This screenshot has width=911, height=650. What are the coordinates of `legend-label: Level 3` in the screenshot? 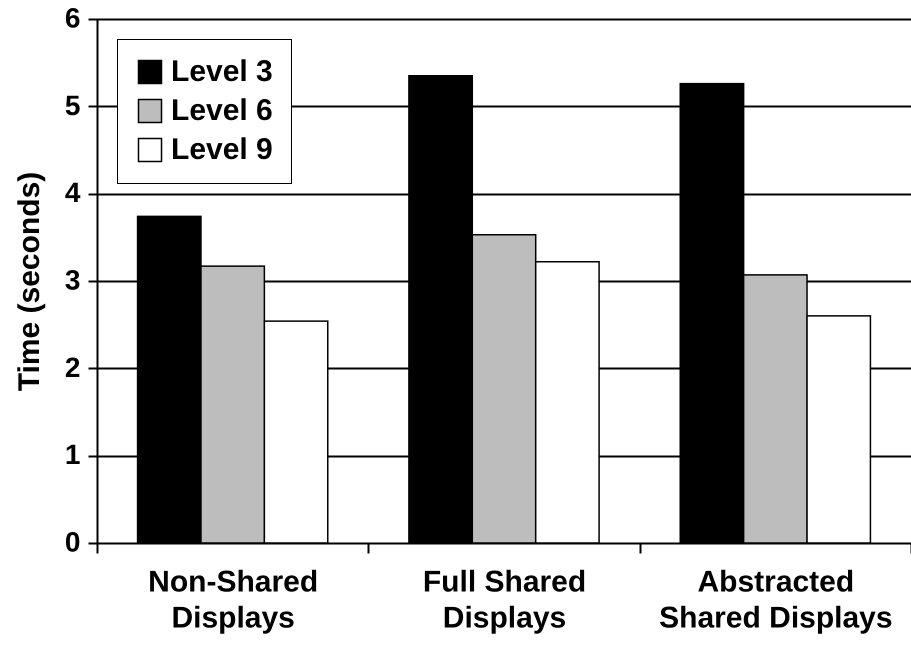 It's located at (222, 71).